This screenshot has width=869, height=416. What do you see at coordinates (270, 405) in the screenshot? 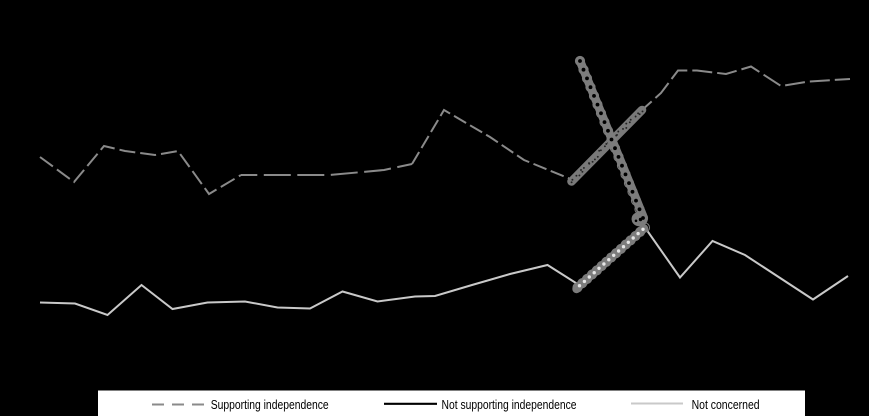
I see `svg-text: Supporting independence` at bounding box center [270, 405].